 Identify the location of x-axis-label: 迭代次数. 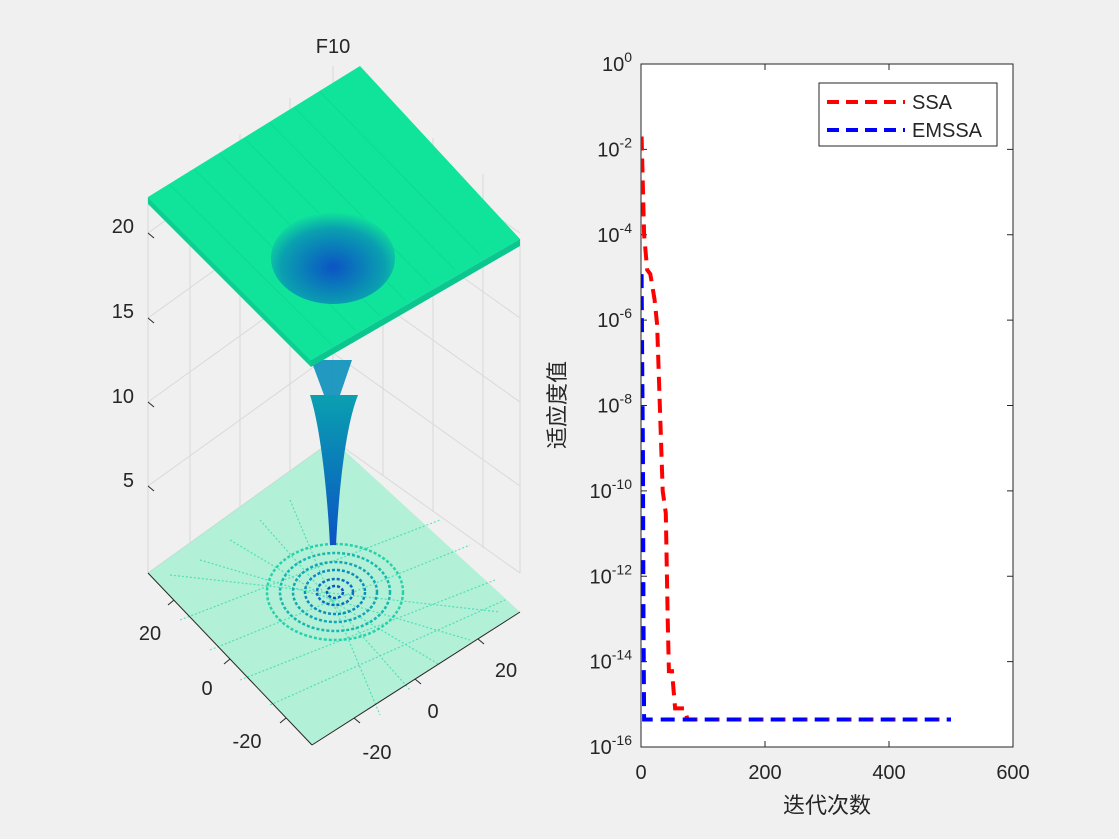
(827, 806).